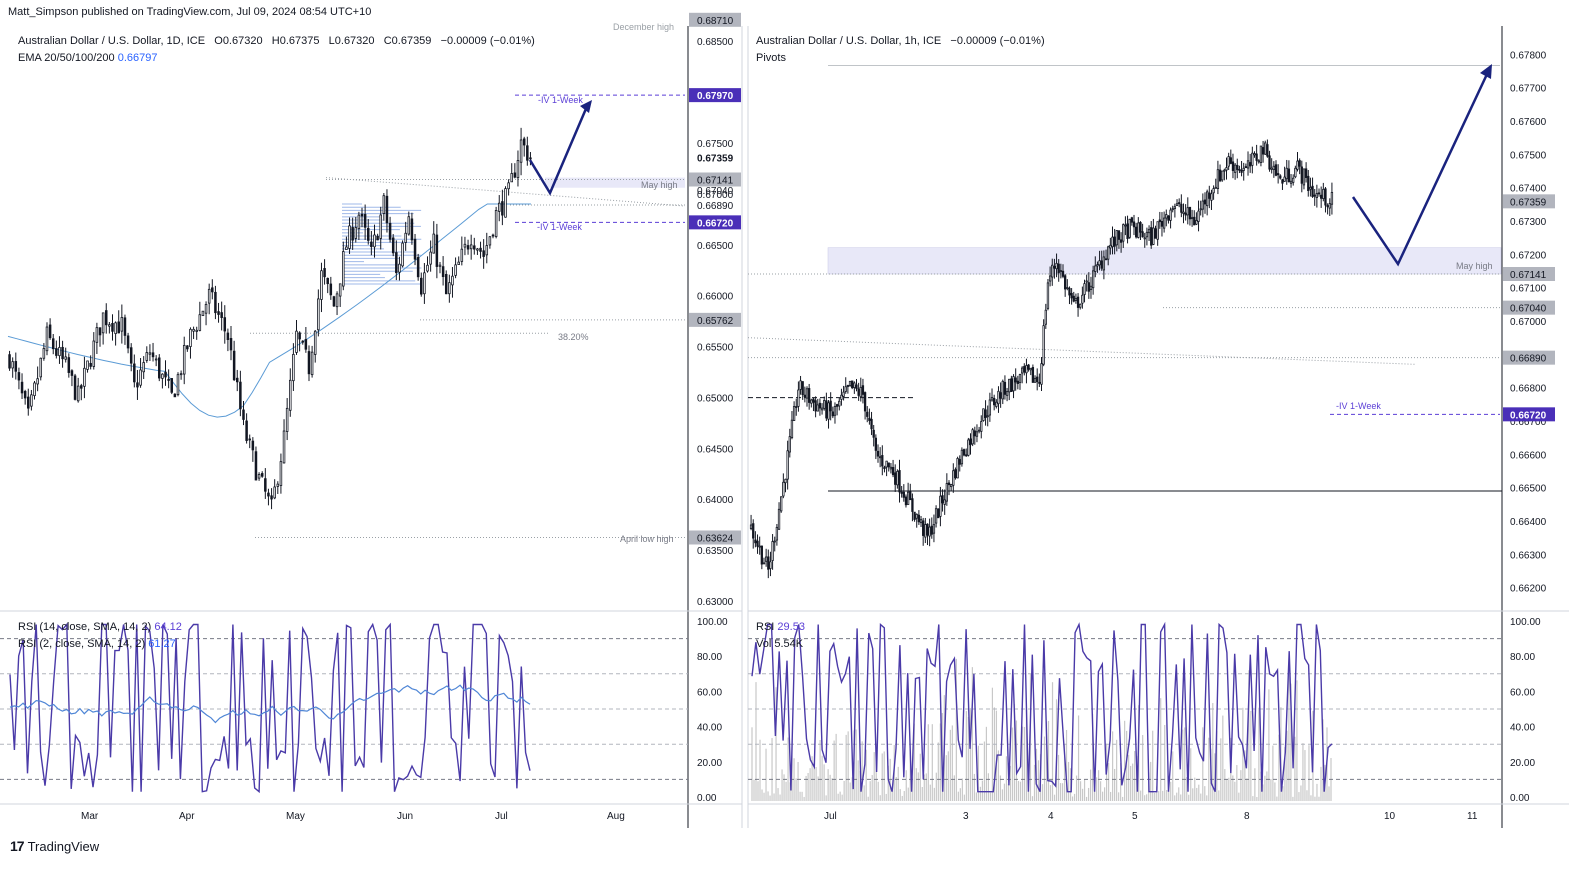  What do you see at coordinates (63, 846) in the screenshot?
I see `tradingview-brand: TradingView` at bounding box center [63, 846].